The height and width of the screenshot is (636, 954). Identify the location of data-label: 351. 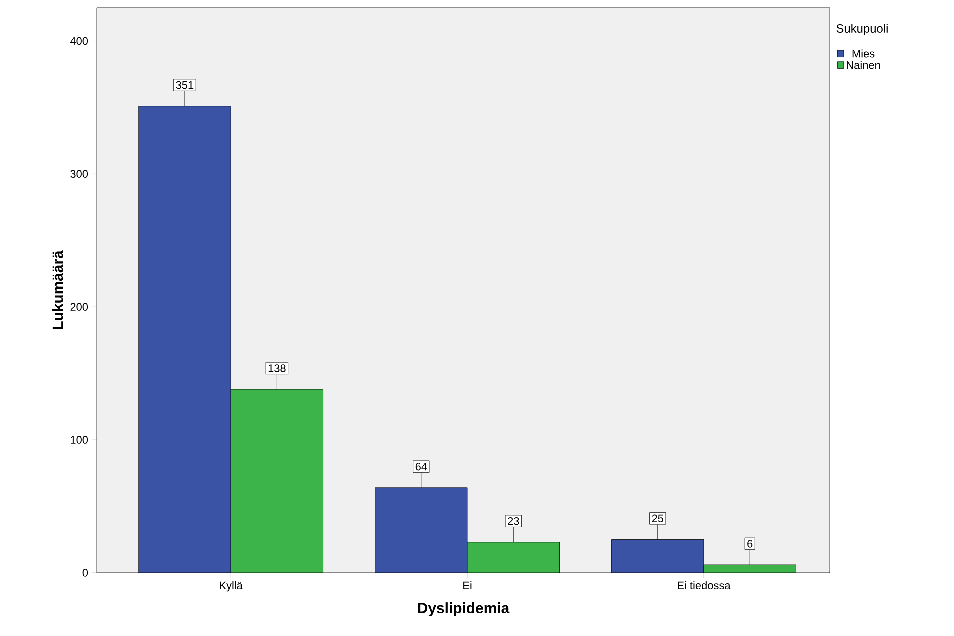
(185, 85).